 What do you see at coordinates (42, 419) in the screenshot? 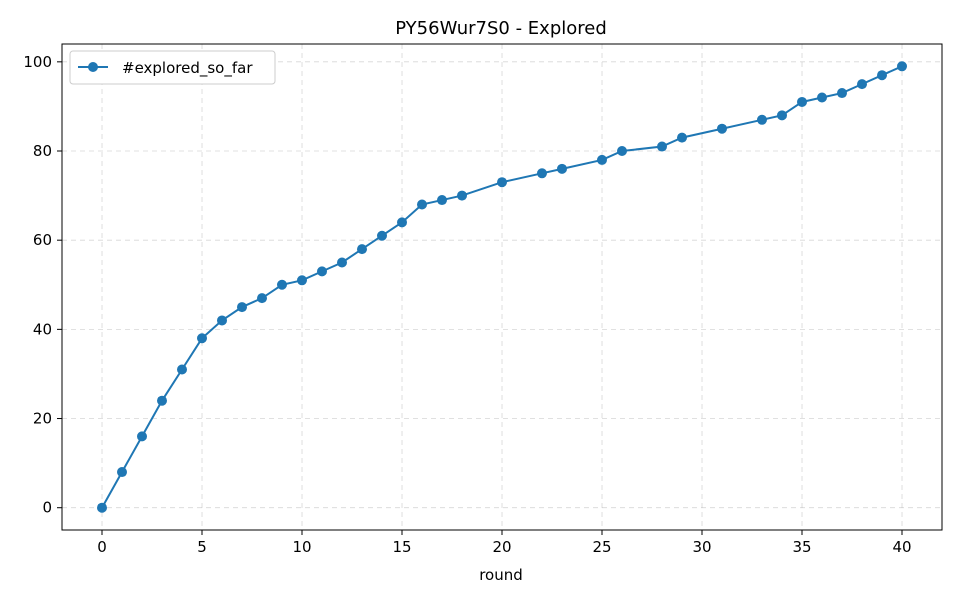
I see `y-tick-label: 20` at bounding box center [42, 419].